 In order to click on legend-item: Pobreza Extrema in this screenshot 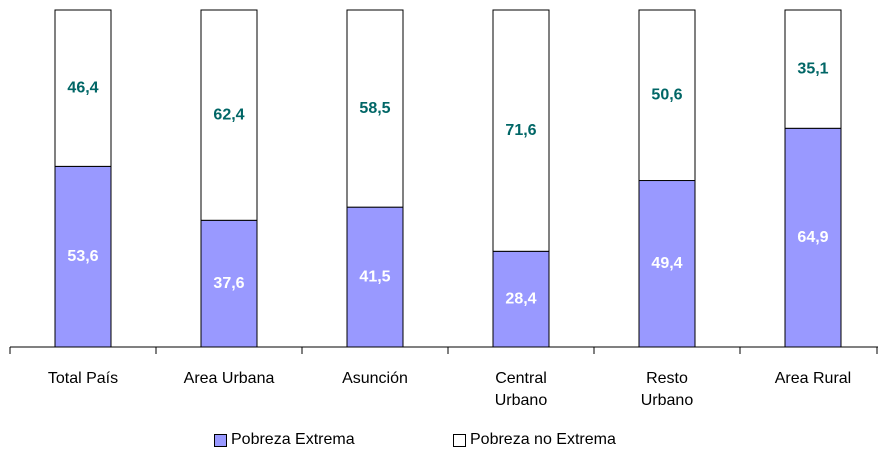, I will do `click(284, 440)`.